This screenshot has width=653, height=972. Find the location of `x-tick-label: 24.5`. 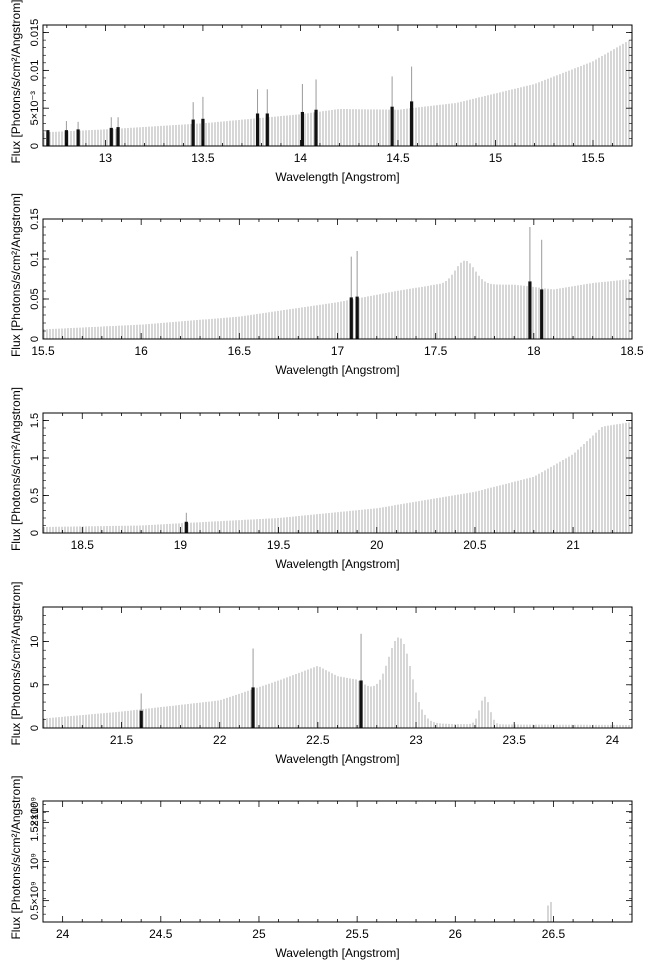

x-tick-label: 24.5 is located at coordinates (161, 934).